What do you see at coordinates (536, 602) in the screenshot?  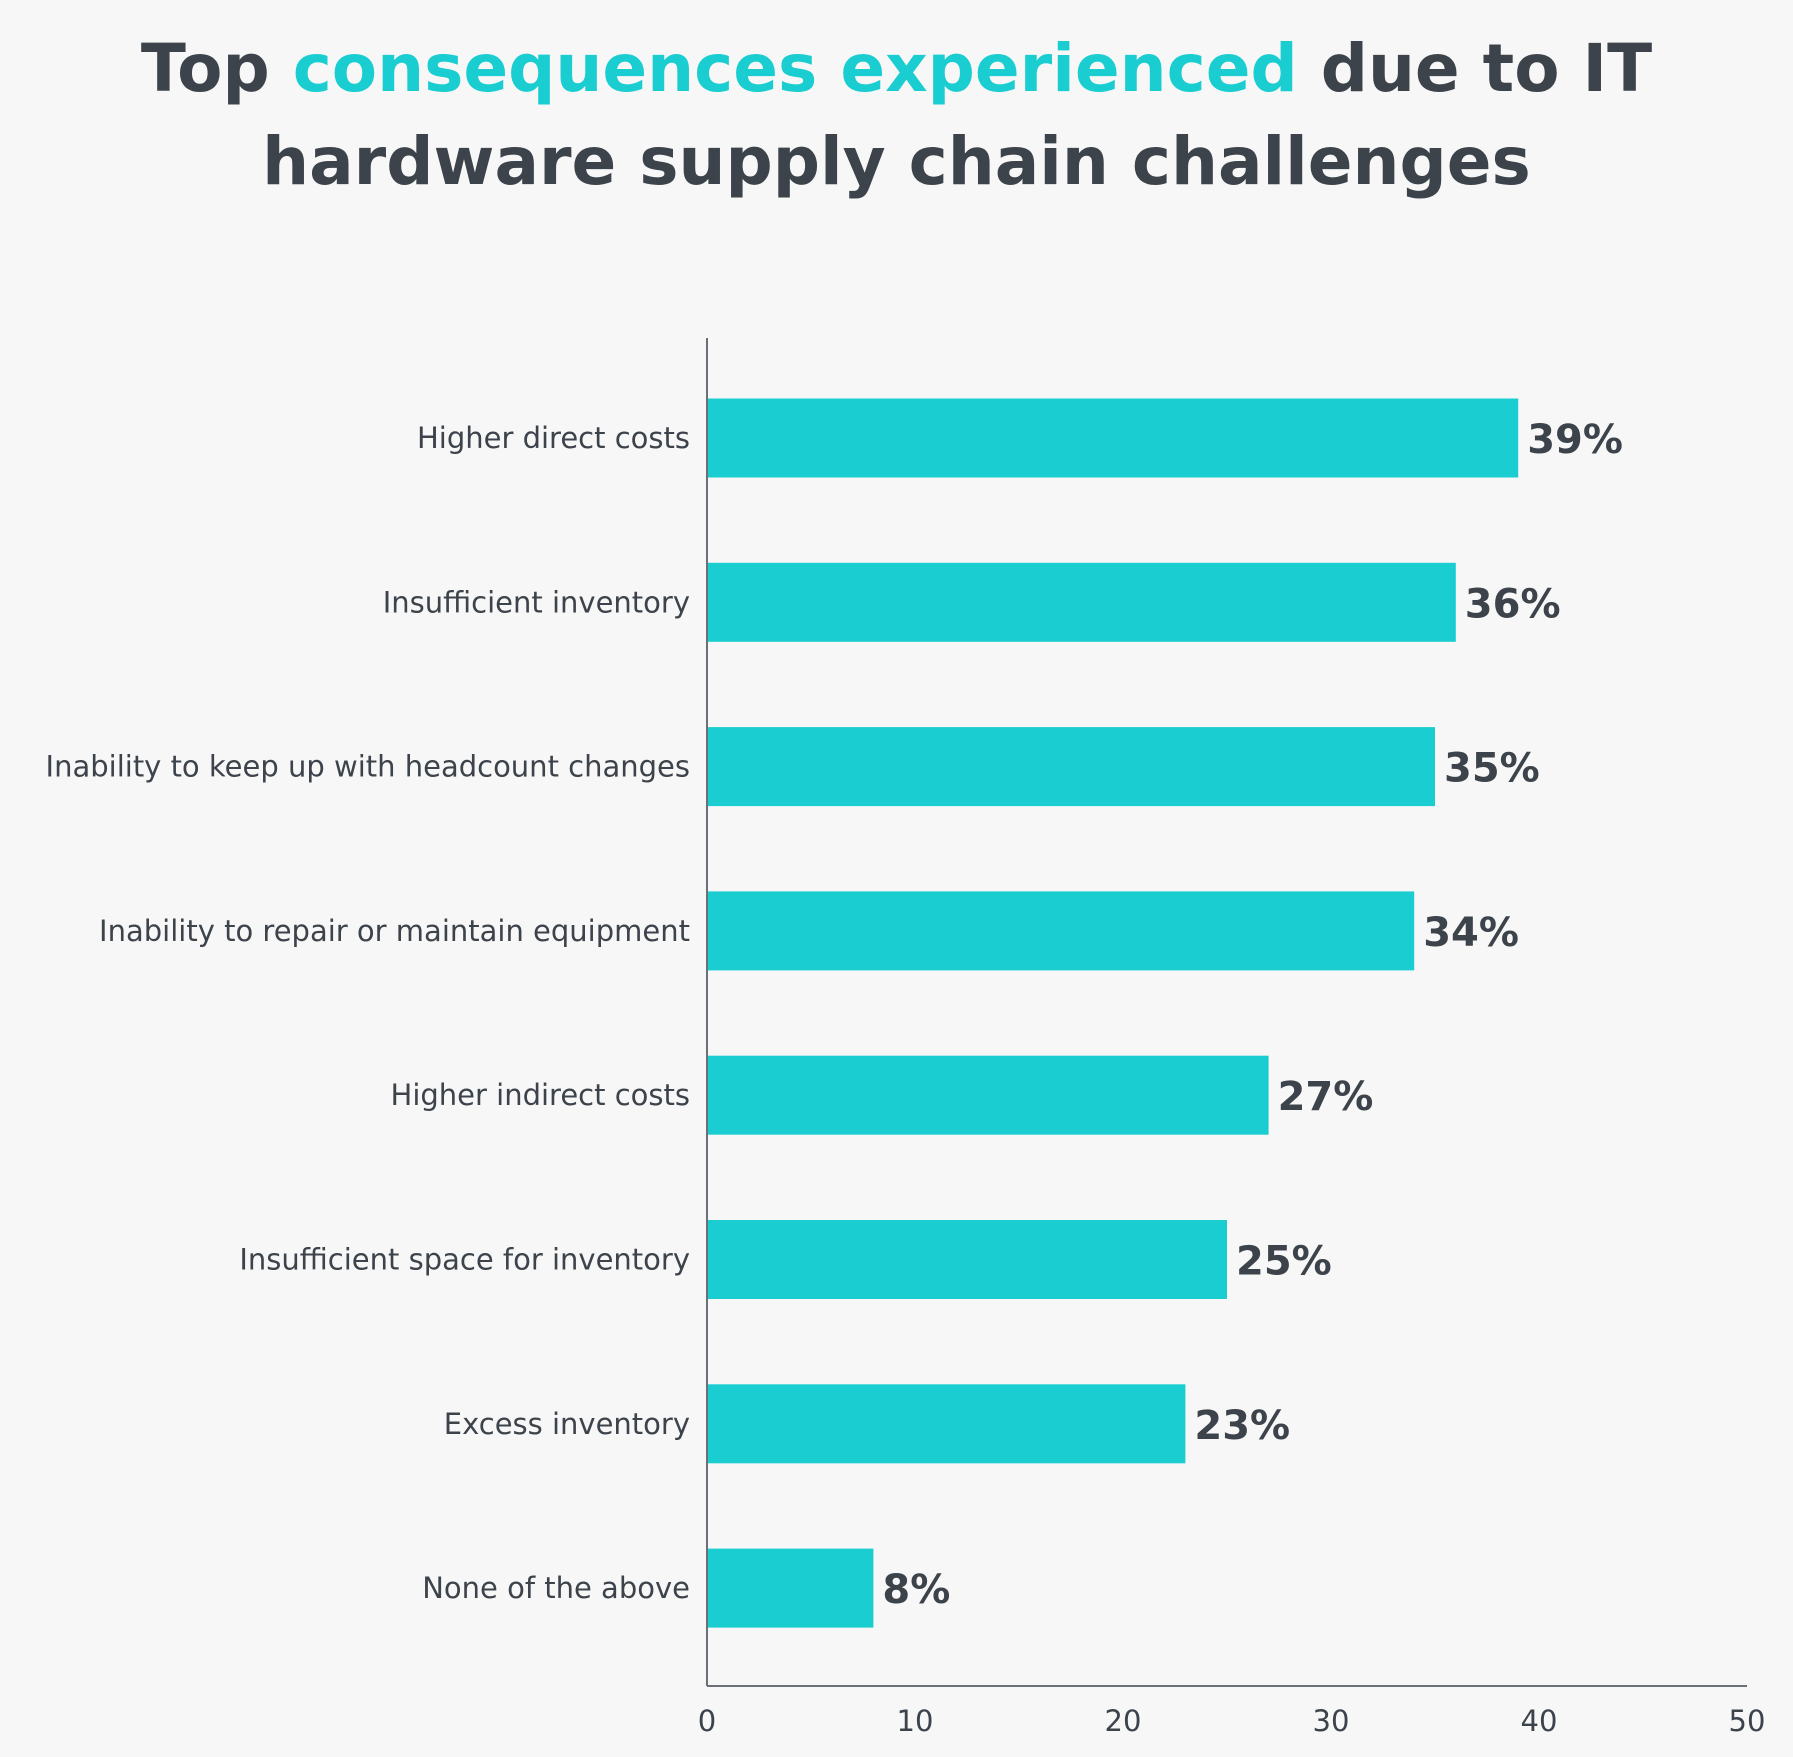 I see `category-label: Insufficient inventory` at bounding box center [536, 602].